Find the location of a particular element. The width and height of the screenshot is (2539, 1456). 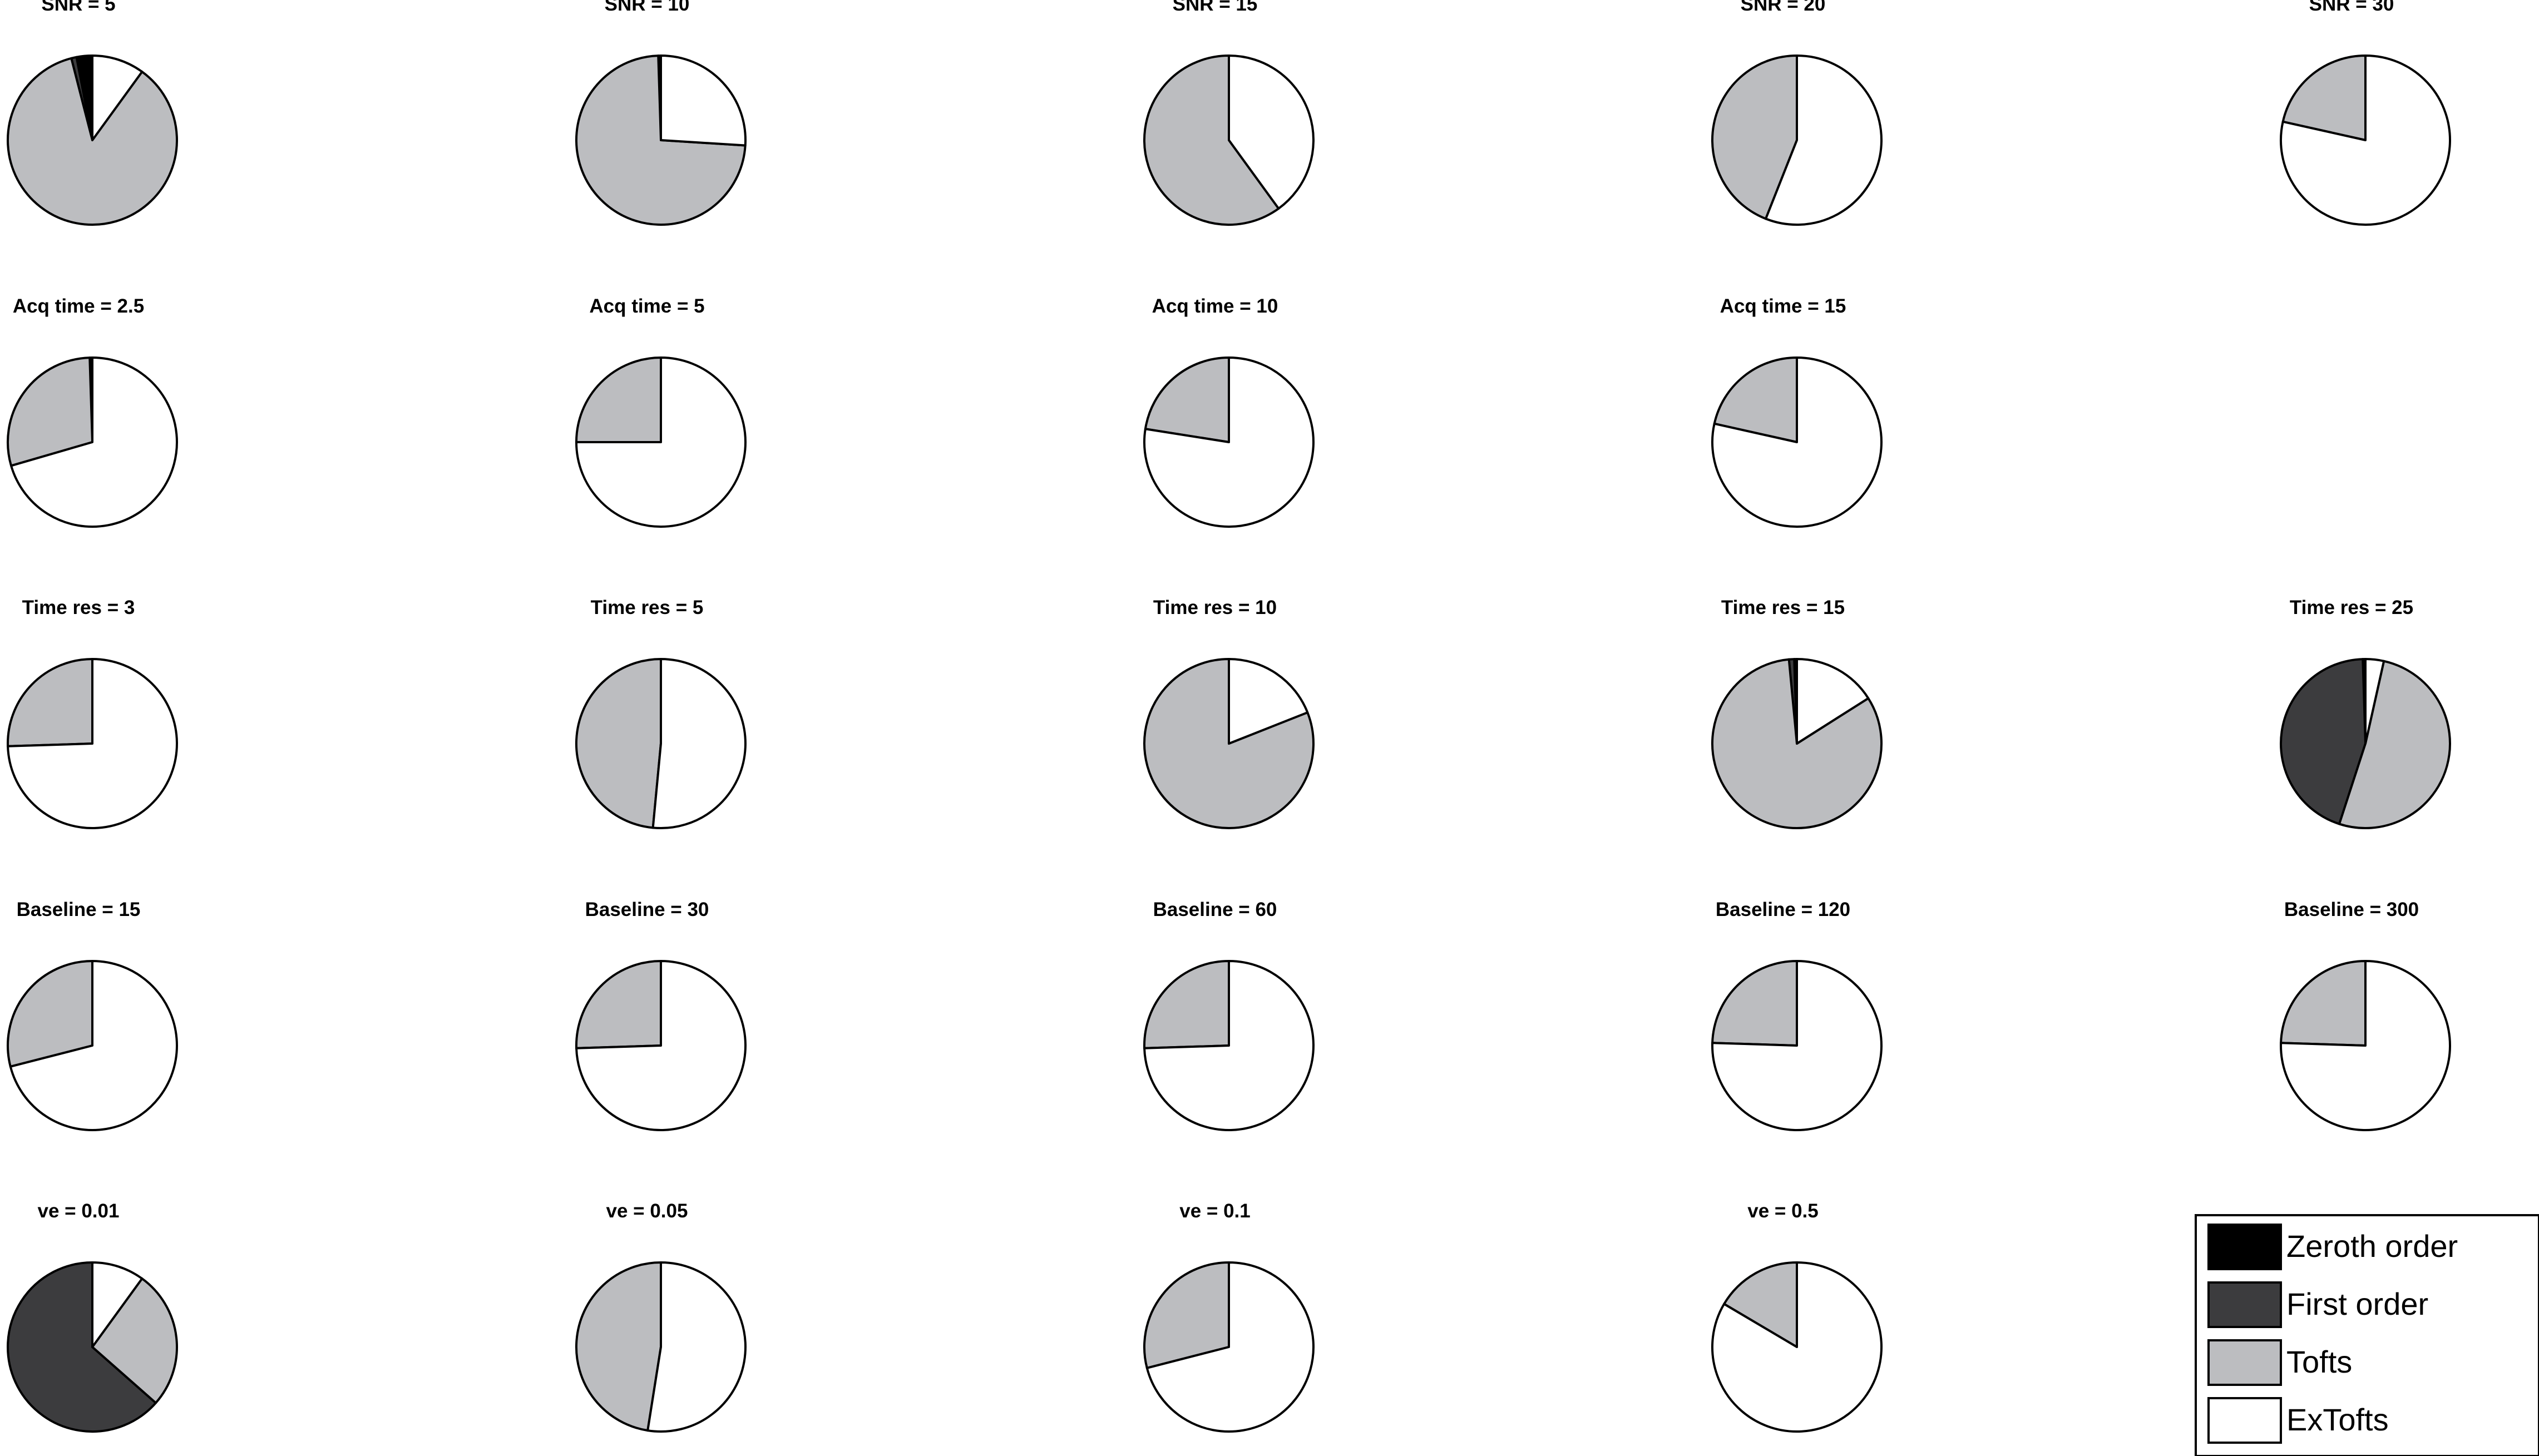

pie-panel: Acq time = 10 is located at coordinates (1229, 411).